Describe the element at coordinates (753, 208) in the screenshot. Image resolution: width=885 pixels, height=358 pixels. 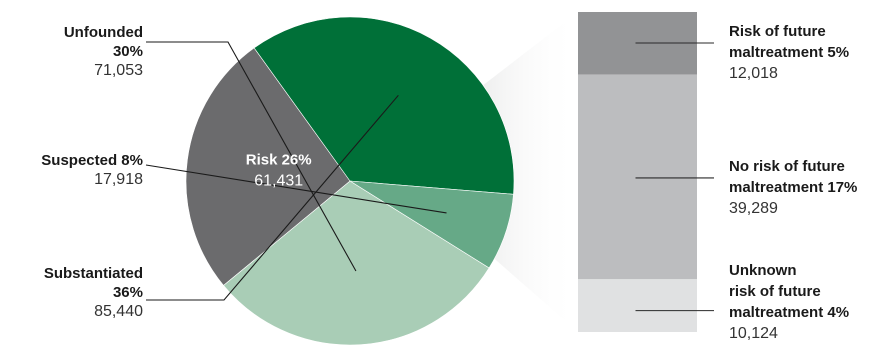
I see `segment-value-no-risk-of-future-maltreatment: 39,289` at that location.